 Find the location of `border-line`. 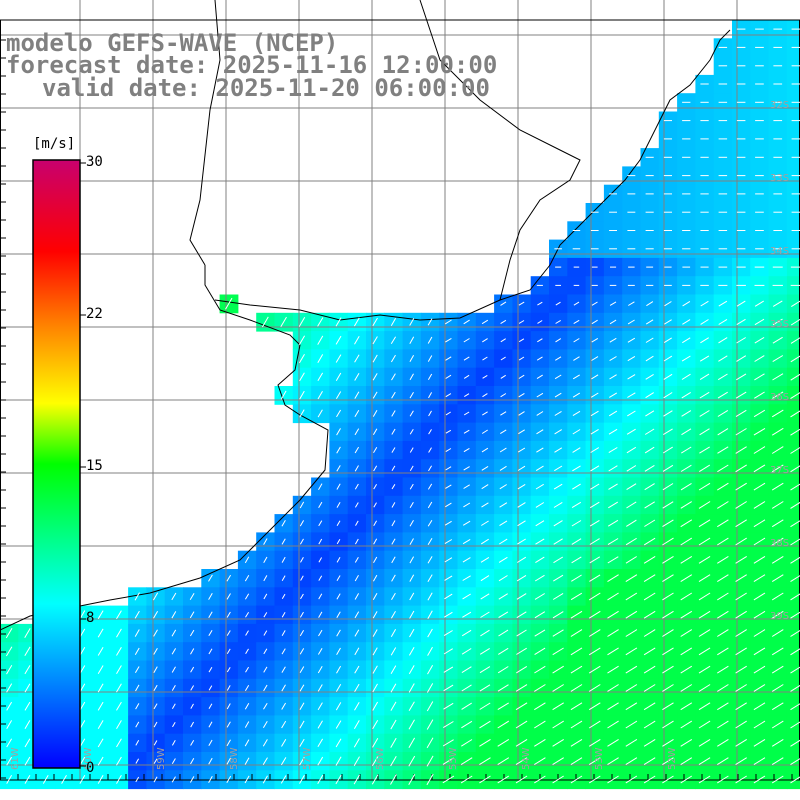

border-line is located at coordinates (500, 150).